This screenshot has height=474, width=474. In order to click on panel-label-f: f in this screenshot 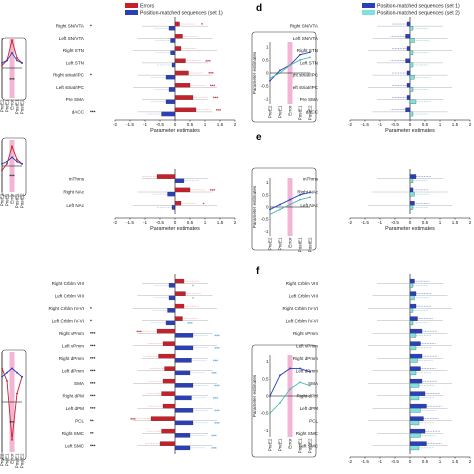, I will do `click(258, 271)`.